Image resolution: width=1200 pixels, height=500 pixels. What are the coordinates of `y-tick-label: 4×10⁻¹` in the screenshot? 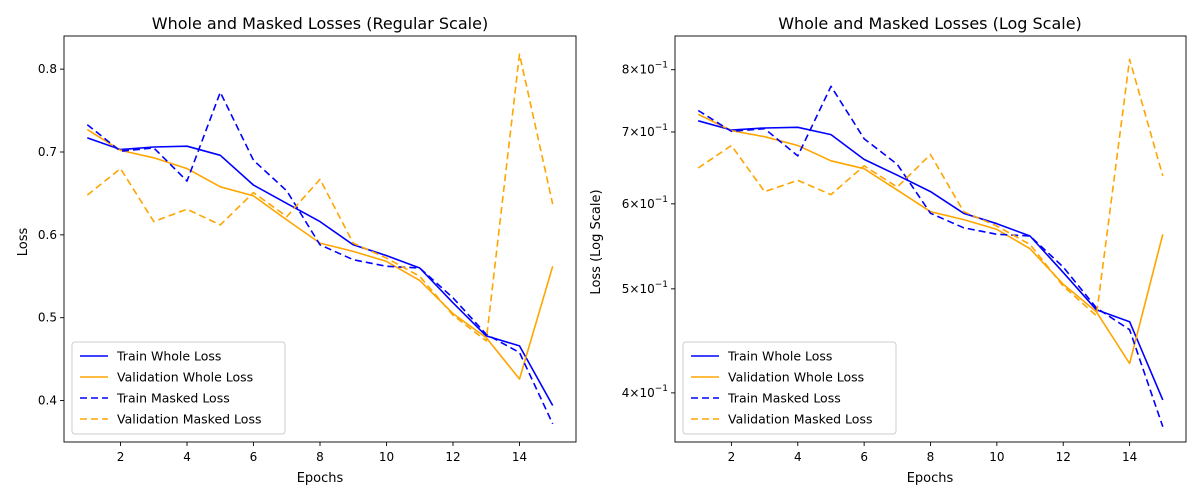 It's located at (645, 392).